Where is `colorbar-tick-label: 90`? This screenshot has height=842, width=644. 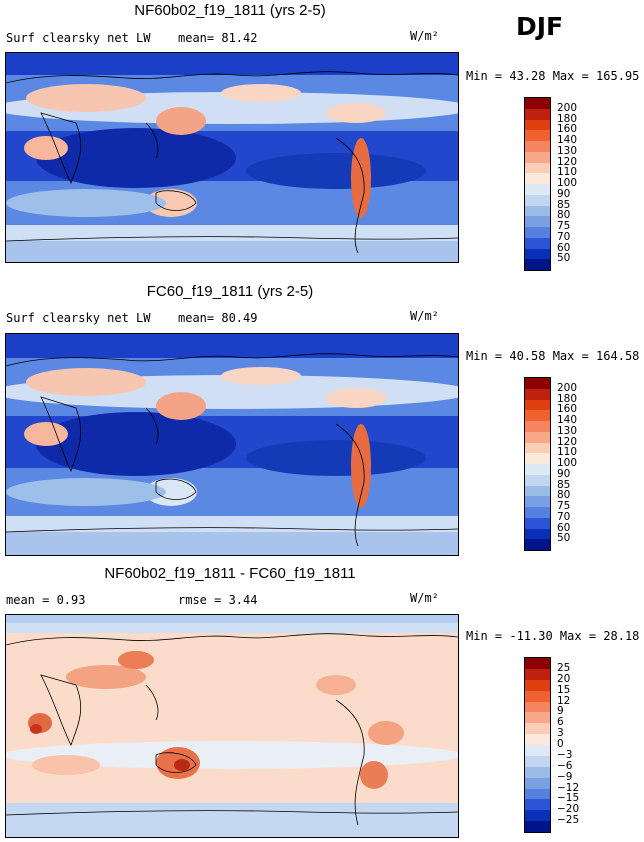 colorbar-tick-label: 90 is located at coordinates (564, 473).